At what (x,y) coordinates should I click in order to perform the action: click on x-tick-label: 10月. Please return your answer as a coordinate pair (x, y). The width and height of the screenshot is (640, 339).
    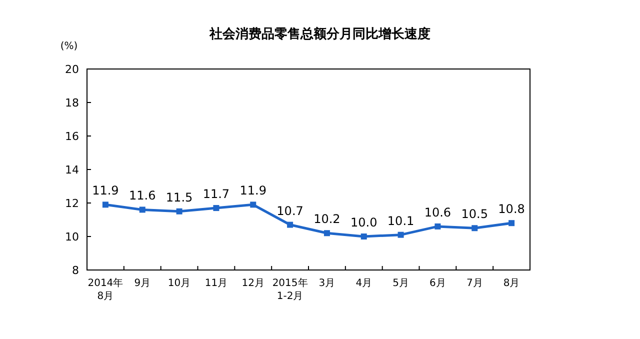
    Looking at the image, I should click on (179, 283).